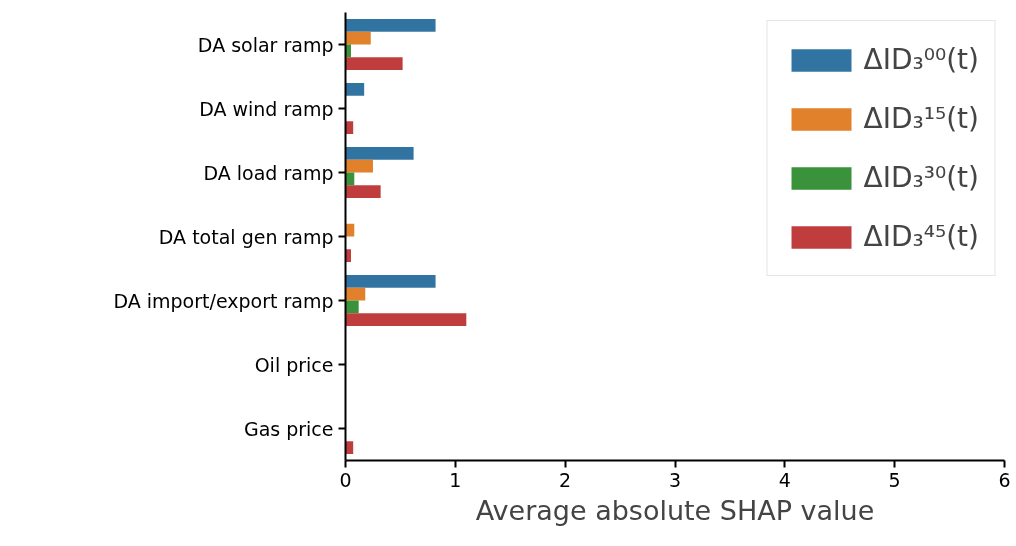  I want to click on x-tick-label: 4, so click(784, 479).